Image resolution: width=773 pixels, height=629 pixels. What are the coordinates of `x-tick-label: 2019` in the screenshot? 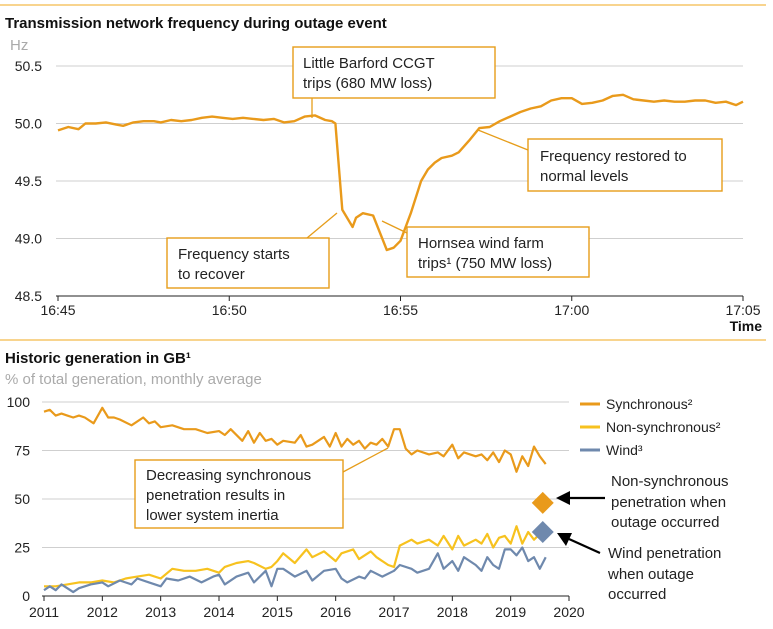 It's located at (510, 612).